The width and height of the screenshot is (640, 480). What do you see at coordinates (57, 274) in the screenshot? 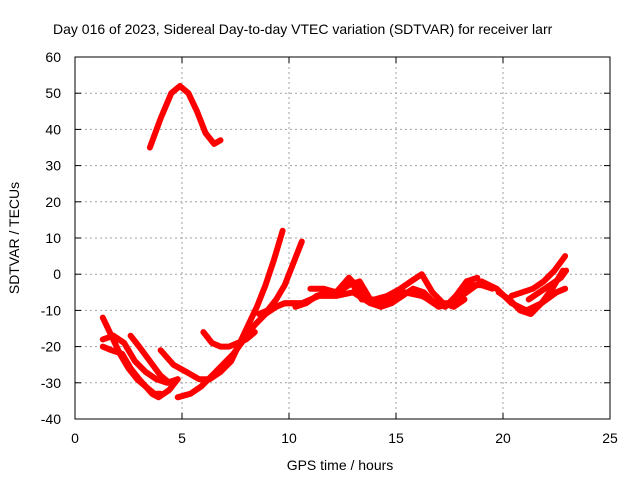
I see `y-tick-label: 0` at bounding box center [57, 274].